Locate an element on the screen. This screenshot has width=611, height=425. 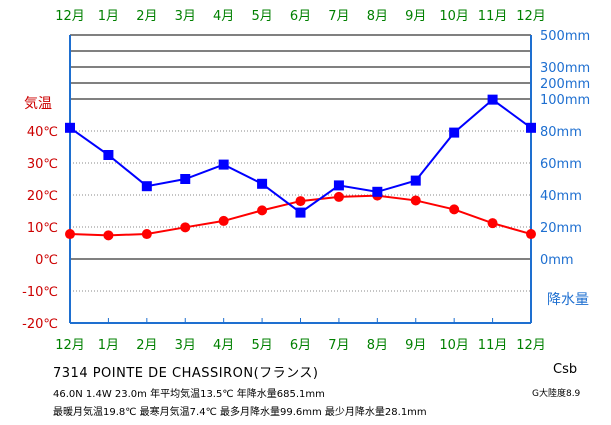
month-label-bottom: 11月 is located at coordinates (493, 345).